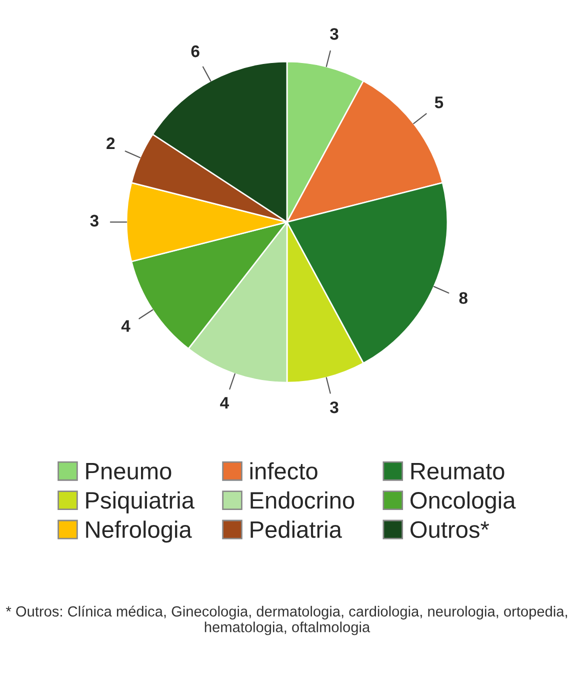 The height and width of the screenshot is (673, 574). What do you see at coordinates (284, 471) in the screenshot?
I see `legend-label: infecto` at bounding box center [284, 471].